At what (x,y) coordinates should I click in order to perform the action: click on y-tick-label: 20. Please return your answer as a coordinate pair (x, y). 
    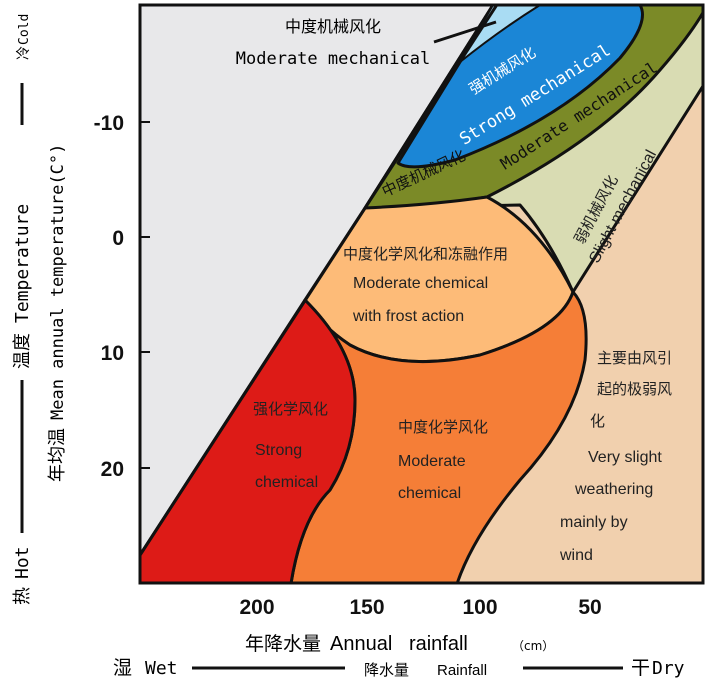
    Looking at the image, I should click on (112, 469).